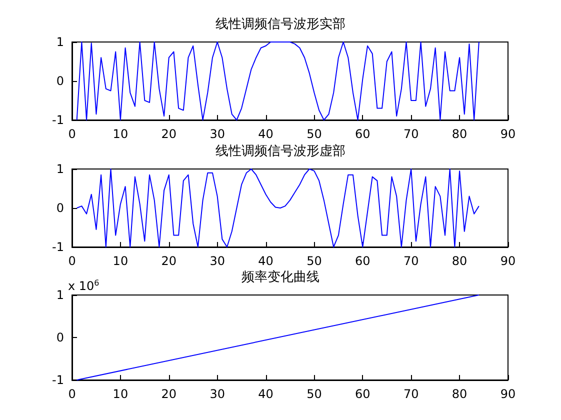  What do you see at coordinates (281, 151) in the screenshot?
I see `chart-title: 线性调频信号波形虚部` at bounding box center [281, 151].